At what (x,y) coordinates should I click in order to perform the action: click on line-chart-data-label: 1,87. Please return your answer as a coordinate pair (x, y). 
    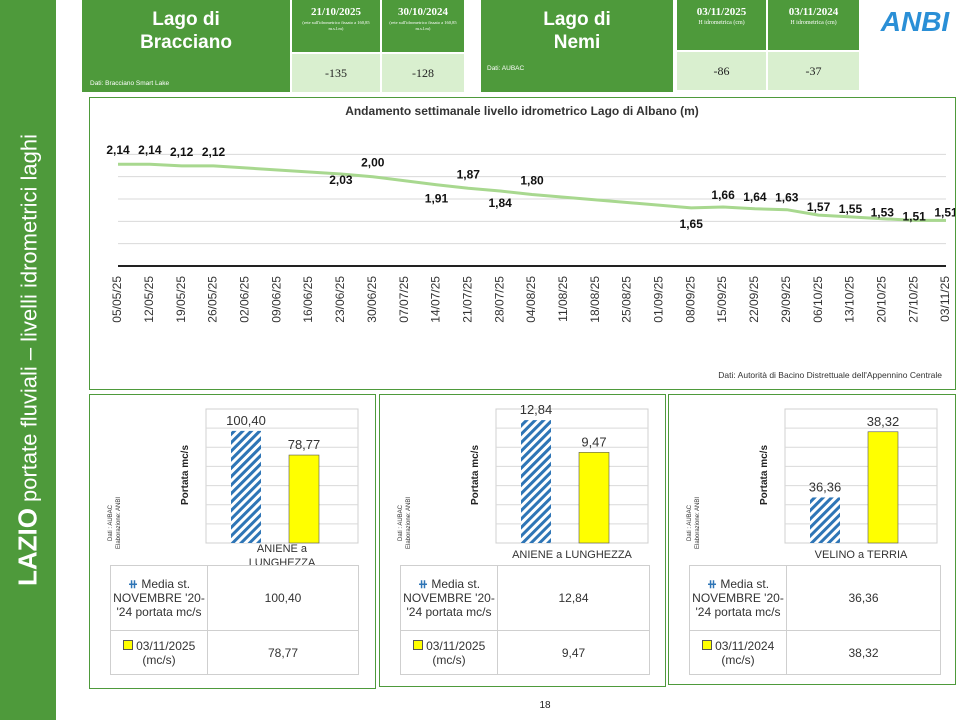
    Looking at the image, I should click on (469, 174).